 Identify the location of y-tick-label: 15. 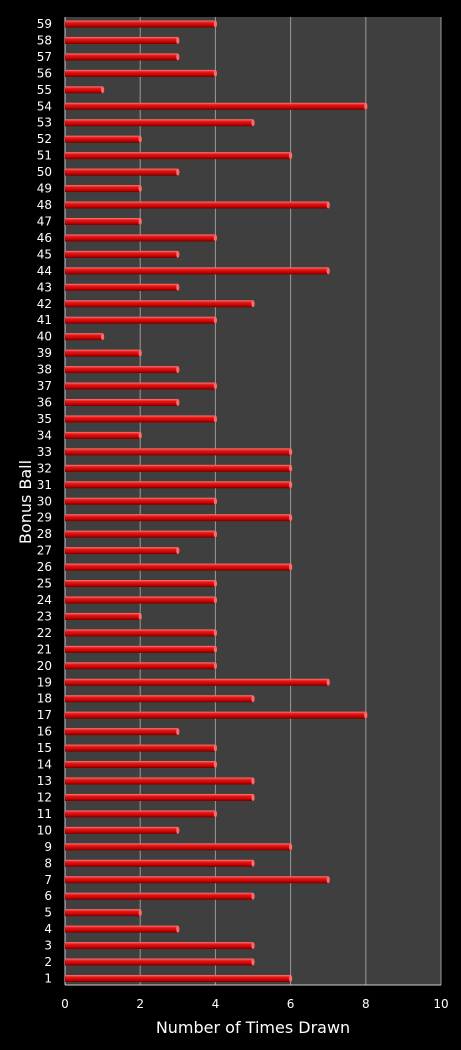
(44, 748).